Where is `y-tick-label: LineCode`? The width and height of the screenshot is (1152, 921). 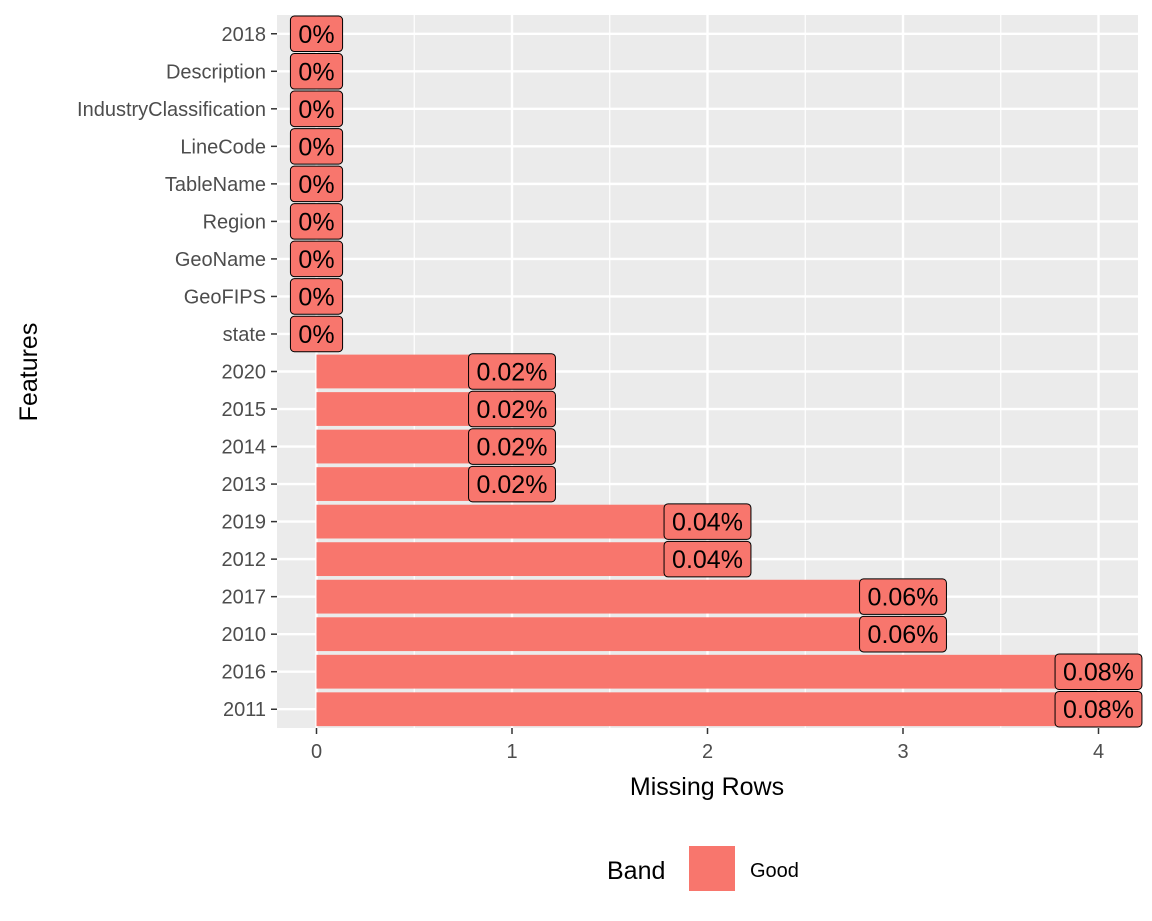
y-tick-label: LineCode is located at coordinates (223, 147).